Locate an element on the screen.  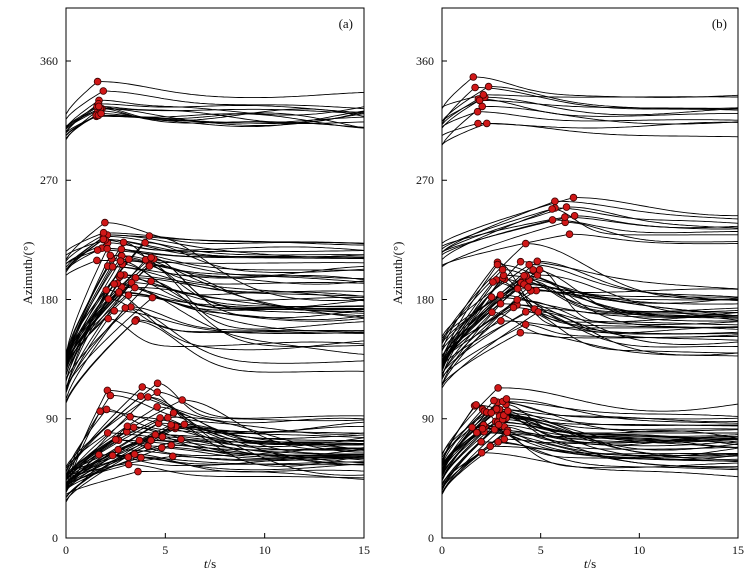
x-axis-var-b: t is located at coordinates (586, 563).